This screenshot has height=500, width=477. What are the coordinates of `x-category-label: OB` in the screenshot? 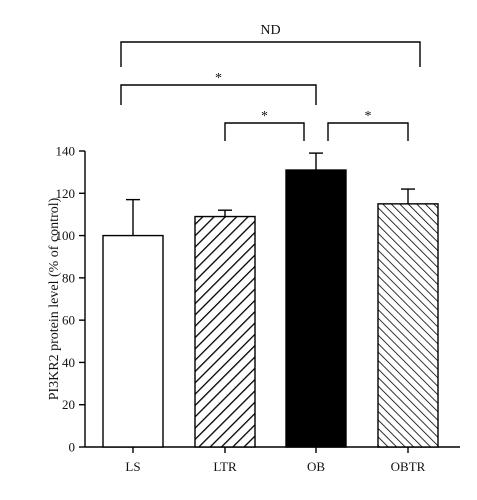 It's located at (316, 466).